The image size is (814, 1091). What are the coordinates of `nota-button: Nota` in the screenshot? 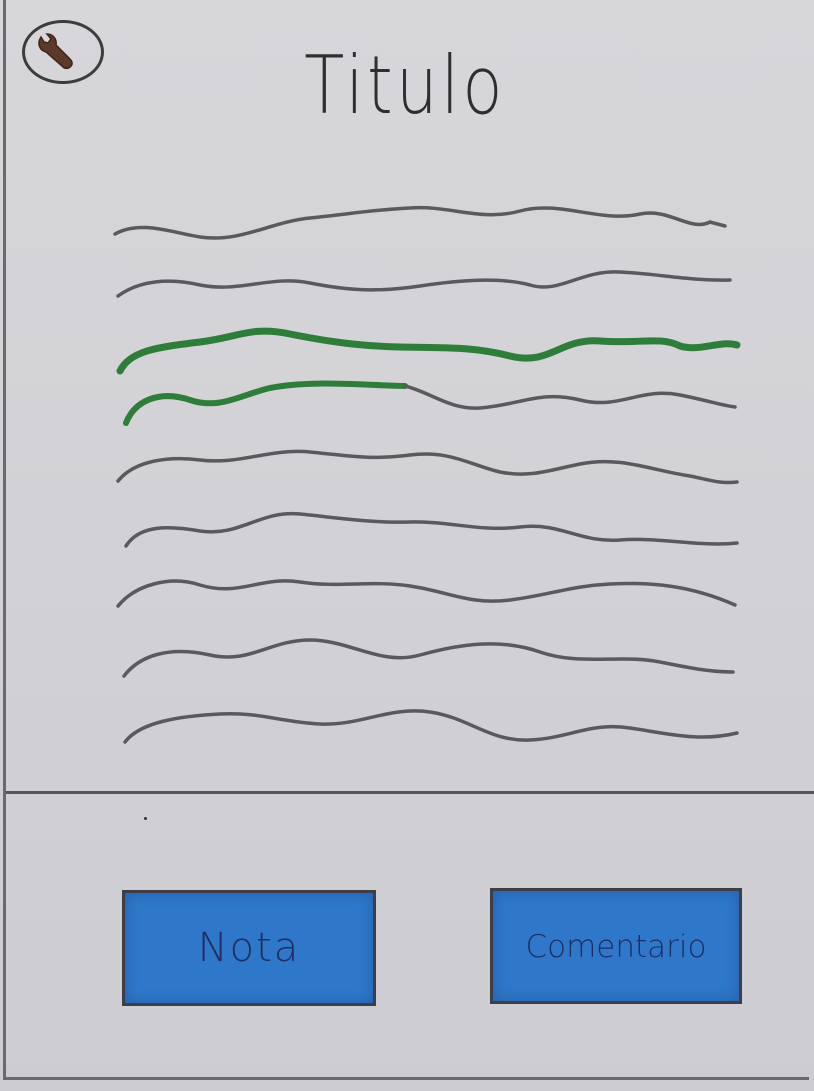 It's located at (249, 948).